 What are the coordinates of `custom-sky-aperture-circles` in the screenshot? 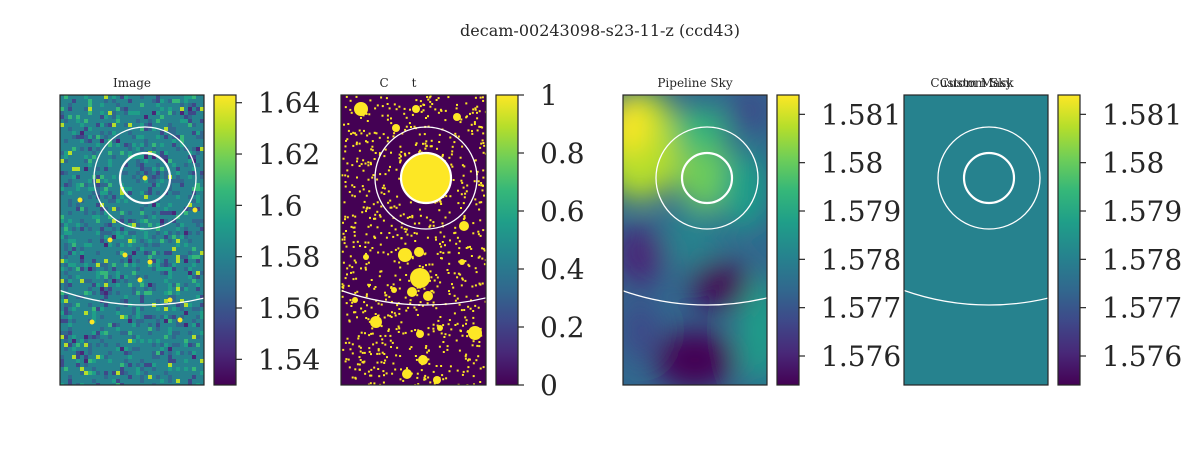 It's located at (976, 216).